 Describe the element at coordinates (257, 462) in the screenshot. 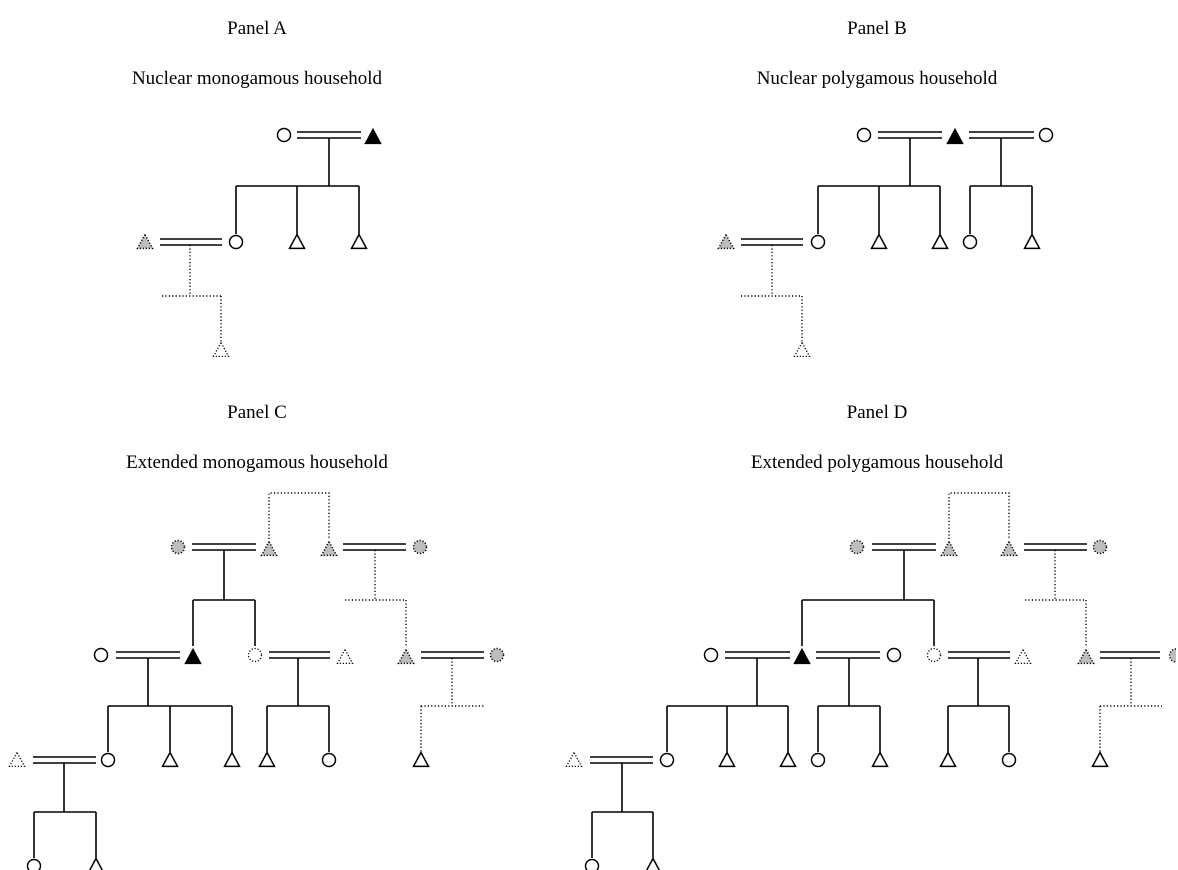

I see `panel-c-title: Extended monogamous household` at that location.